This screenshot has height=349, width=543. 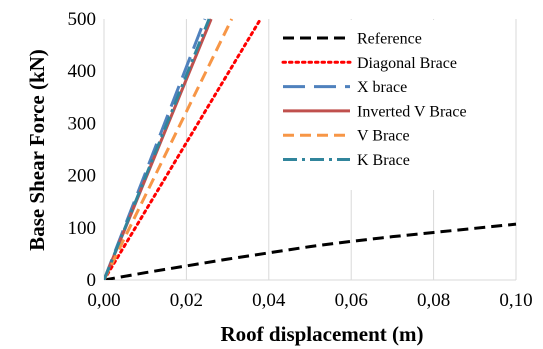 I want to click on legend-label: Inverted V Brace, so click(x=412, y=111).